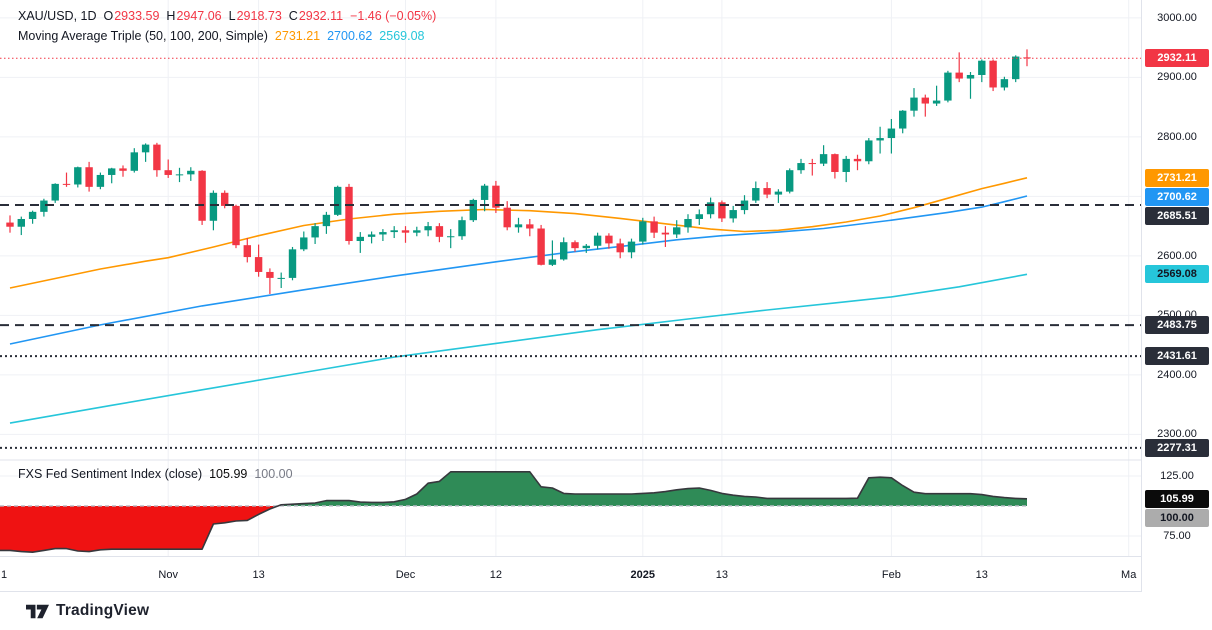  Describe the element at coordinates (1177, 498) in the screenshot. I see `sentiment-badge: 105.99` at that location.